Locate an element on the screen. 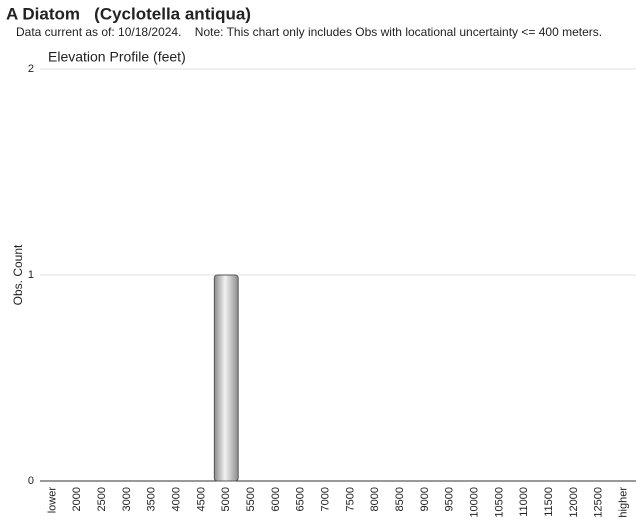 The image size is (640, 523). x-tick-label: lower is located at coordinates (52, 500).